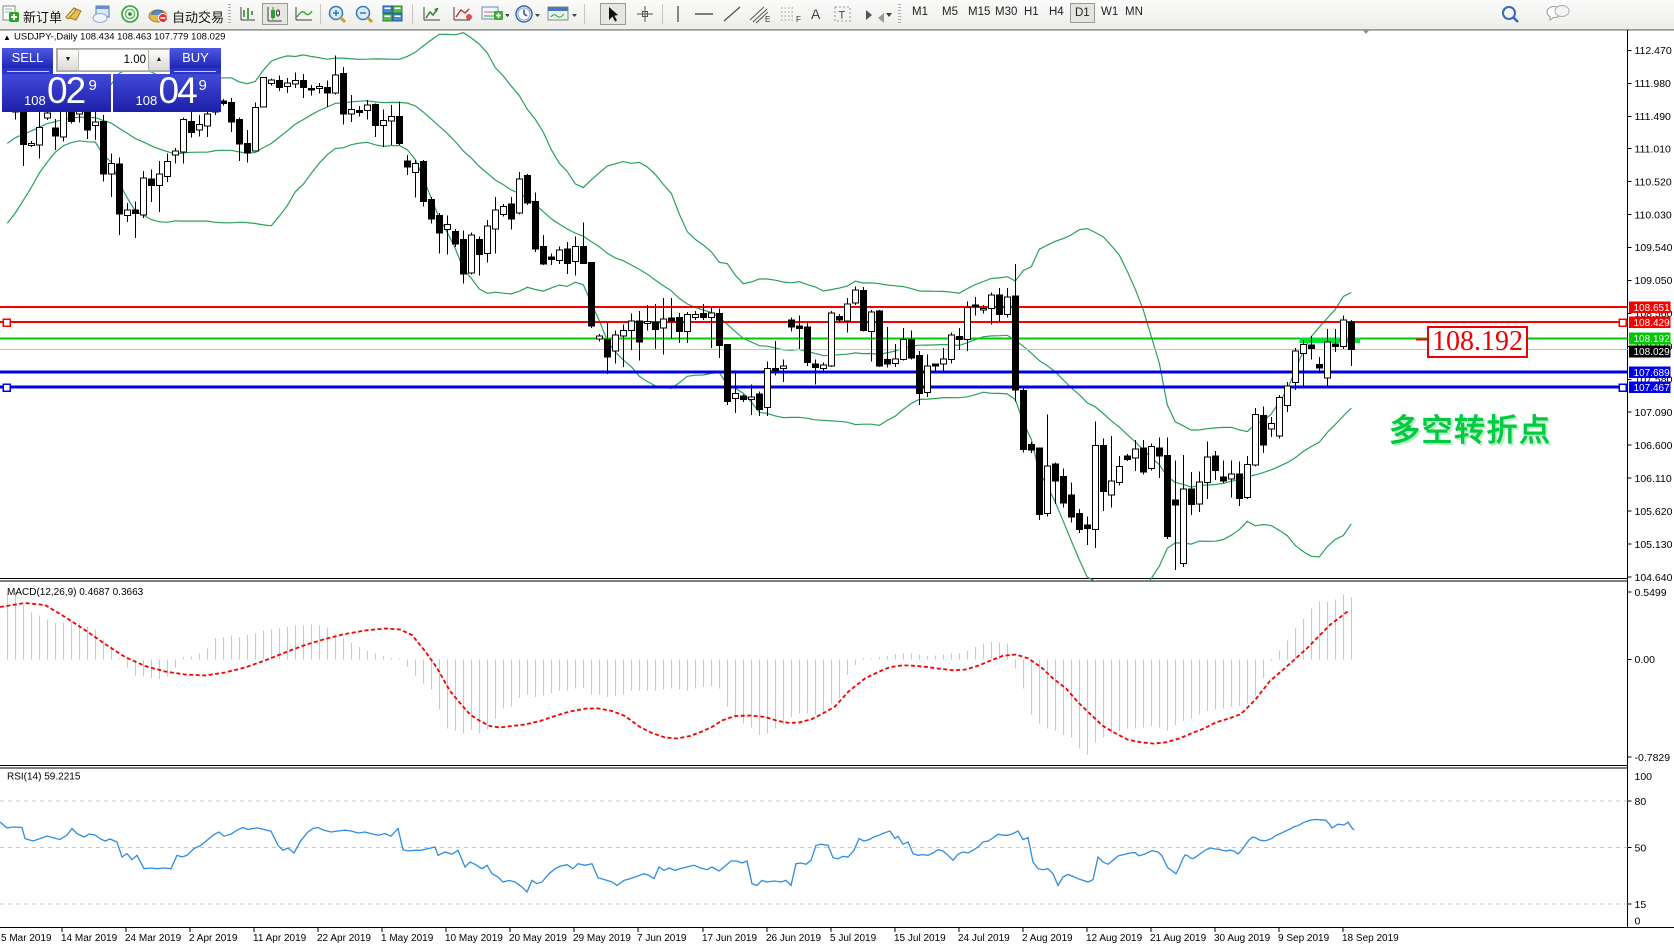 Image resolution: width=1674 pixels, height=949 pixels. What do you see at coordinates (1653, 215) in the screenshot?
I see `svg-text: 110.030` at bounding box center [1653, 215].